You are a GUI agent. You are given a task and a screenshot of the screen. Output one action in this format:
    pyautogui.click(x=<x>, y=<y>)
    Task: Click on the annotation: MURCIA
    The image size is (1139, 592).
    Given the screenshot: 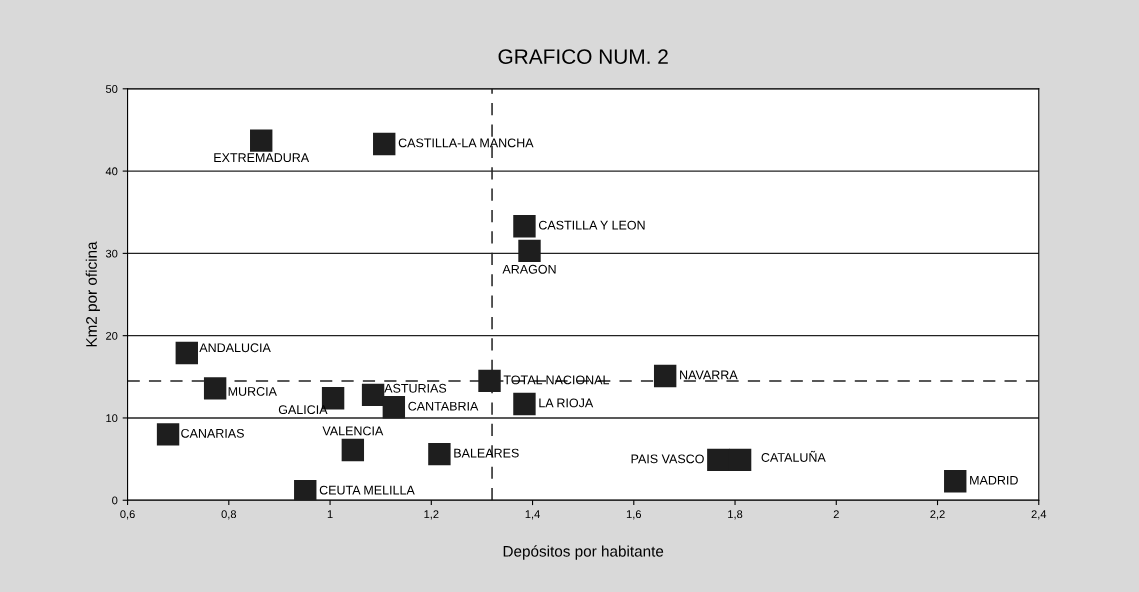 What is the action you would take?
    pyautogui.click(x=252, y=391)
    